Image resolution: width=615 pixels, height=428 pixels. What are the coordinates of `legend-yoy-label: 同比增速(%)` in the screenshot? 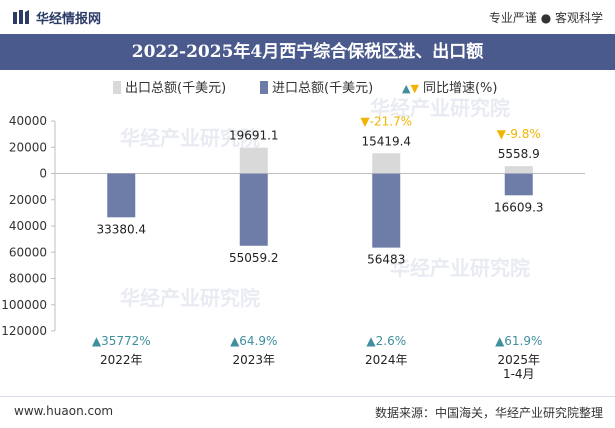 It's located at (460, 88).